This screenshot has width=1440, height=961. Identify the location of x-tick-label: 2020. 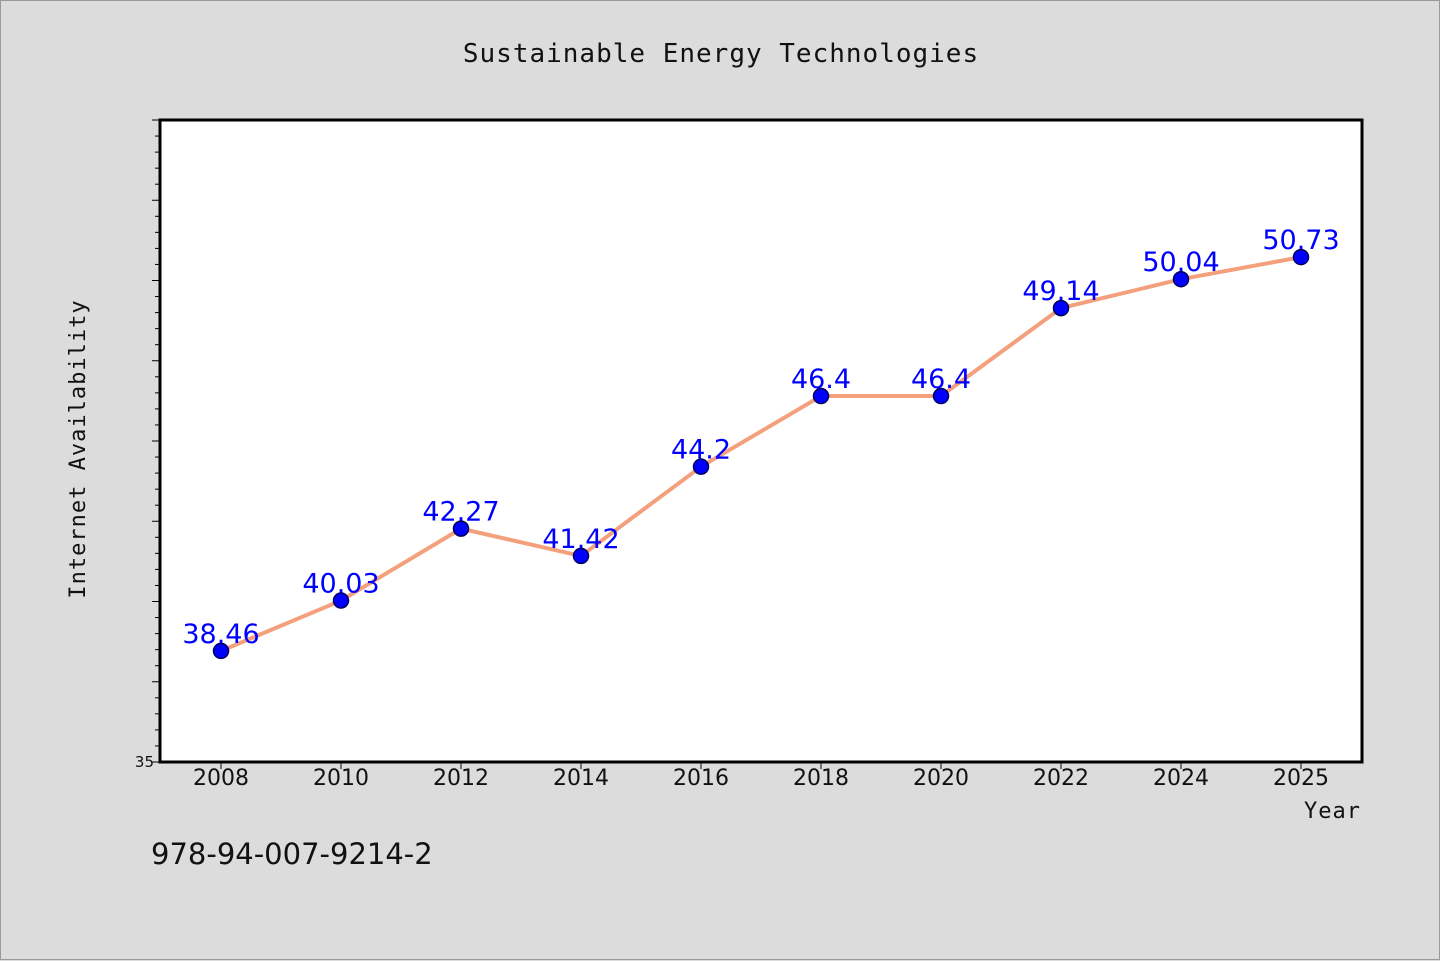
(941, 778).